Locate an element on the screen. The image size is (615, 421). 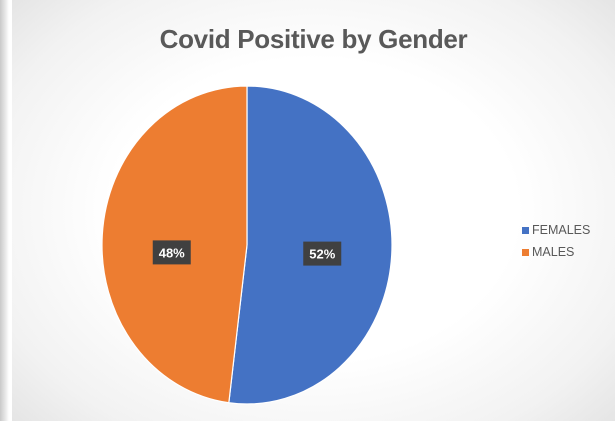
data-label-males: 48% is located at coordinates (172, 252).